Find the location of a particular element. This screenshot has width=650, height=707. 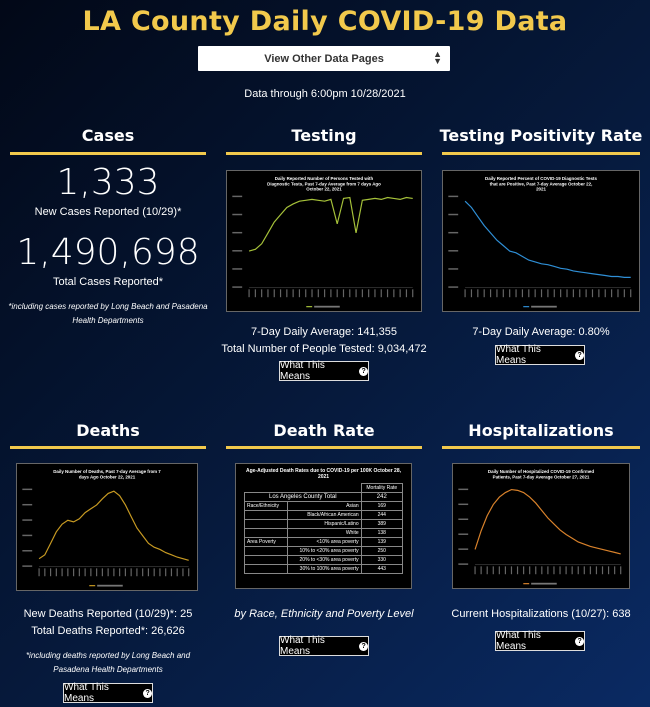

mortality-row: 20% to <30% area poverty 330 is located at coordinates (324, 560).